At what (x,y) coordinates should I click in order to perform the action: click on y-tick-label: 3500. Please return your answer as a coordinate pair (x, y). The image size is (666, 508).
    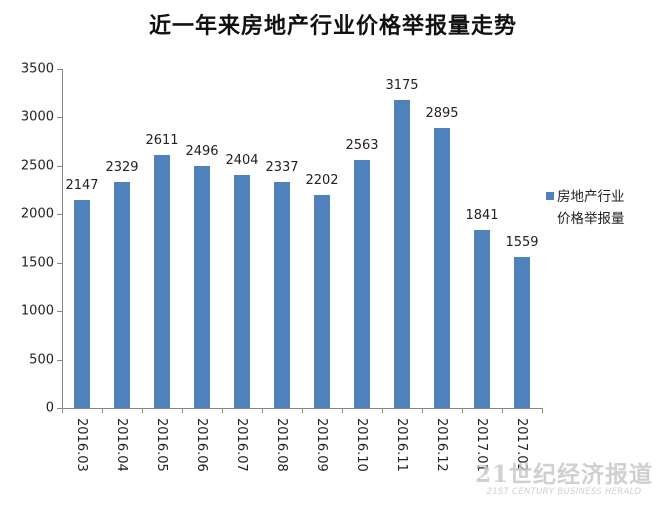
    Looking at the image, I should click on (37, 69).